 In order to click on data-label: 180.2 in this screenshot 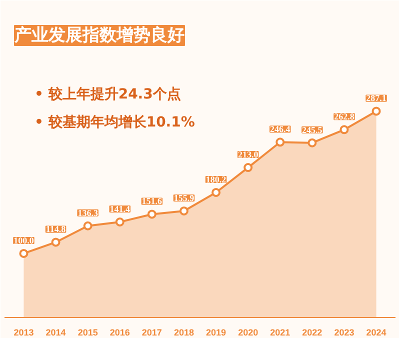, I will do `click(216, 179)`.